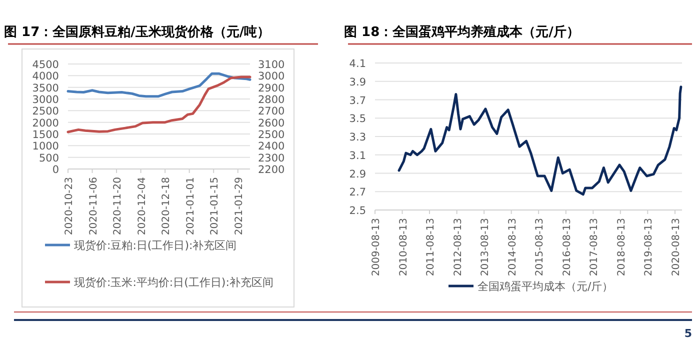 This screenshot has width=700, height=343. What do you see at coordinates (45, 146) in the screenshot?
I see `y-tick-label: 1000` at bounding box center [45, 146].